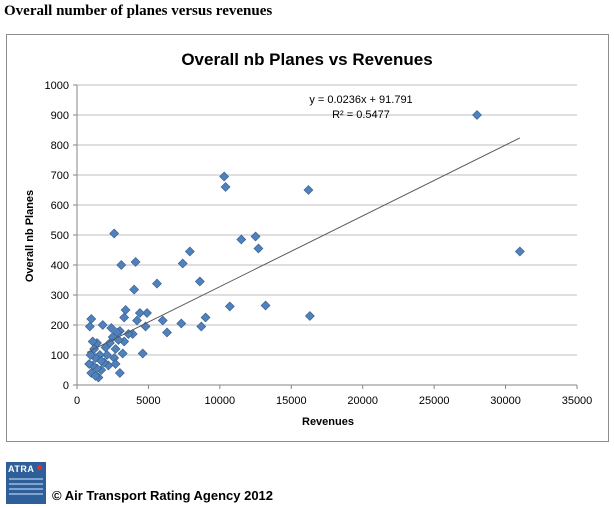 The image size is (614, 508). Describe the element at coordinates (60, 146) in the screenshot. I see `y-tick-label: 800` at that location.